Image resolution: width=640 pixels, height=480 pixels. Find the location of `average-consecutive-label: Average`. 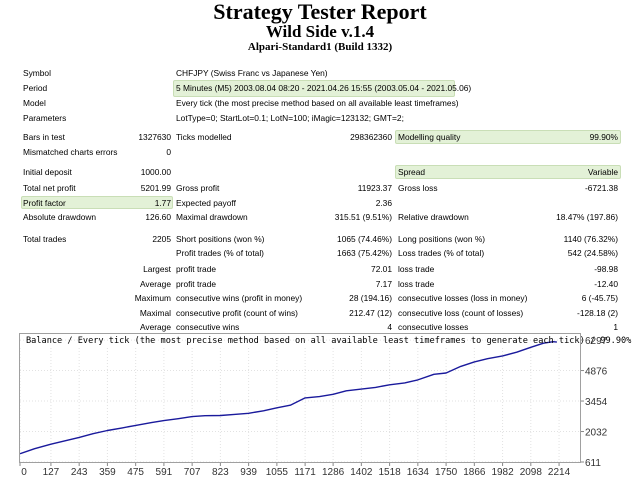

average-consecutive-label: Average is located at coordinates (155, 327).